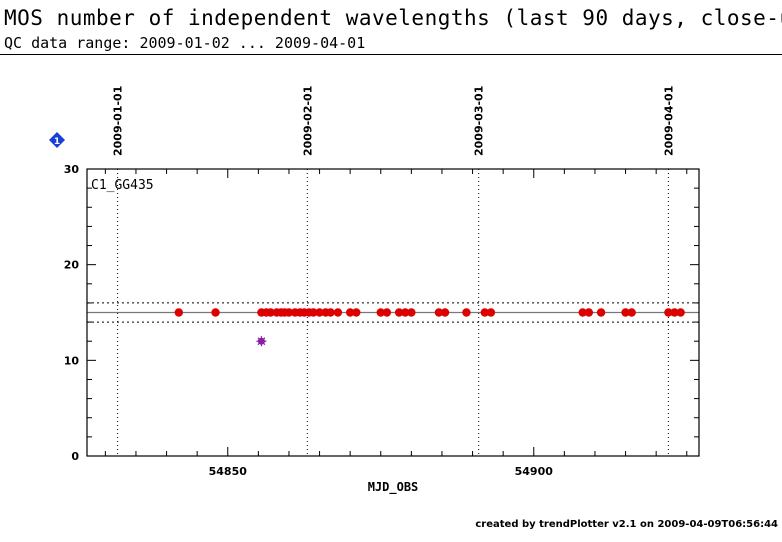 Image resolution: width=782 pixels, height=542 pixels. I want to click on y-tick-label: 20, so click(72, 265).